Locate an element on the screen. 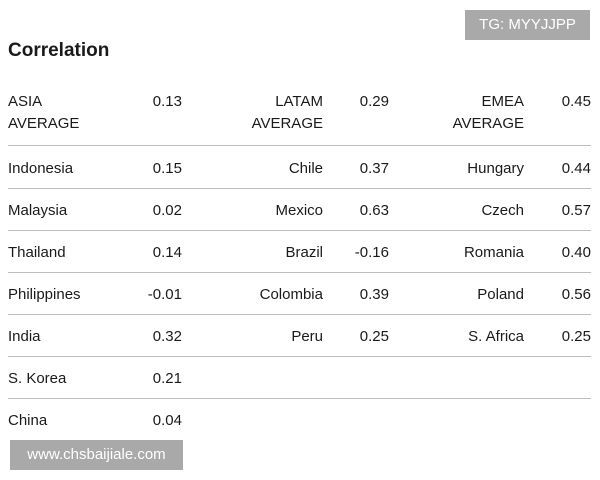 The width and height of the screenshot is (600, 480). asia-country: Thailand is located at coordinates (37, 252).